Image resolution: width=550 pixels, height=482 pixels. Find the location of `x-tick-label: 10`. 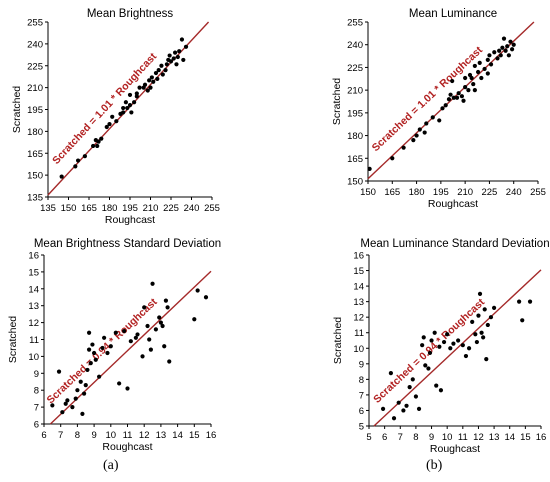

x-tick-label: 10 is located at coordinates (111, 435).